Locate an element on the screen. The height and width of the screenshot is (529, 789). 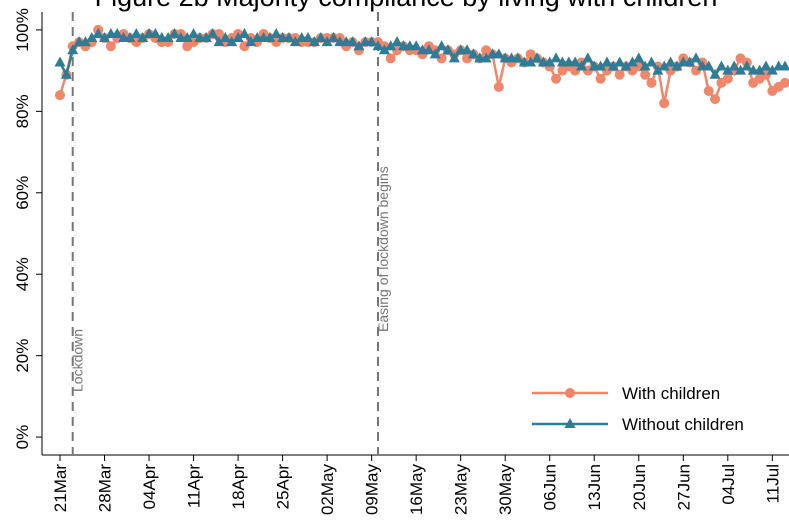
y-tick-label: 0% is located at coordinates (22, 437).